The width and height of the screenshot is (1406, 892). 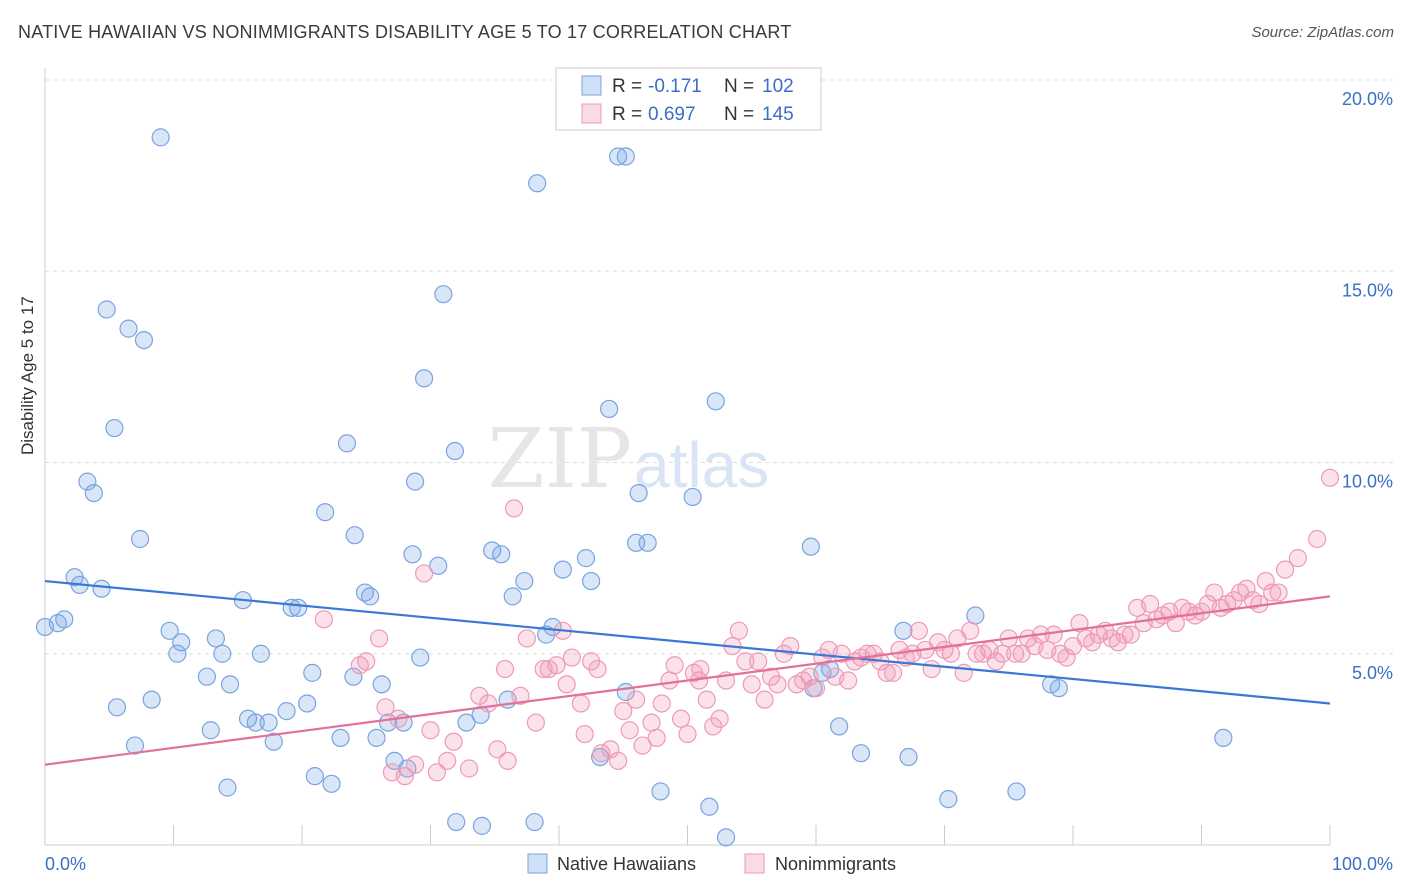 What do you see at coordinates (1367, 99) in the screenshot?
I see `y-tick-label: 20.0%` at bounding box center [1367, 99].